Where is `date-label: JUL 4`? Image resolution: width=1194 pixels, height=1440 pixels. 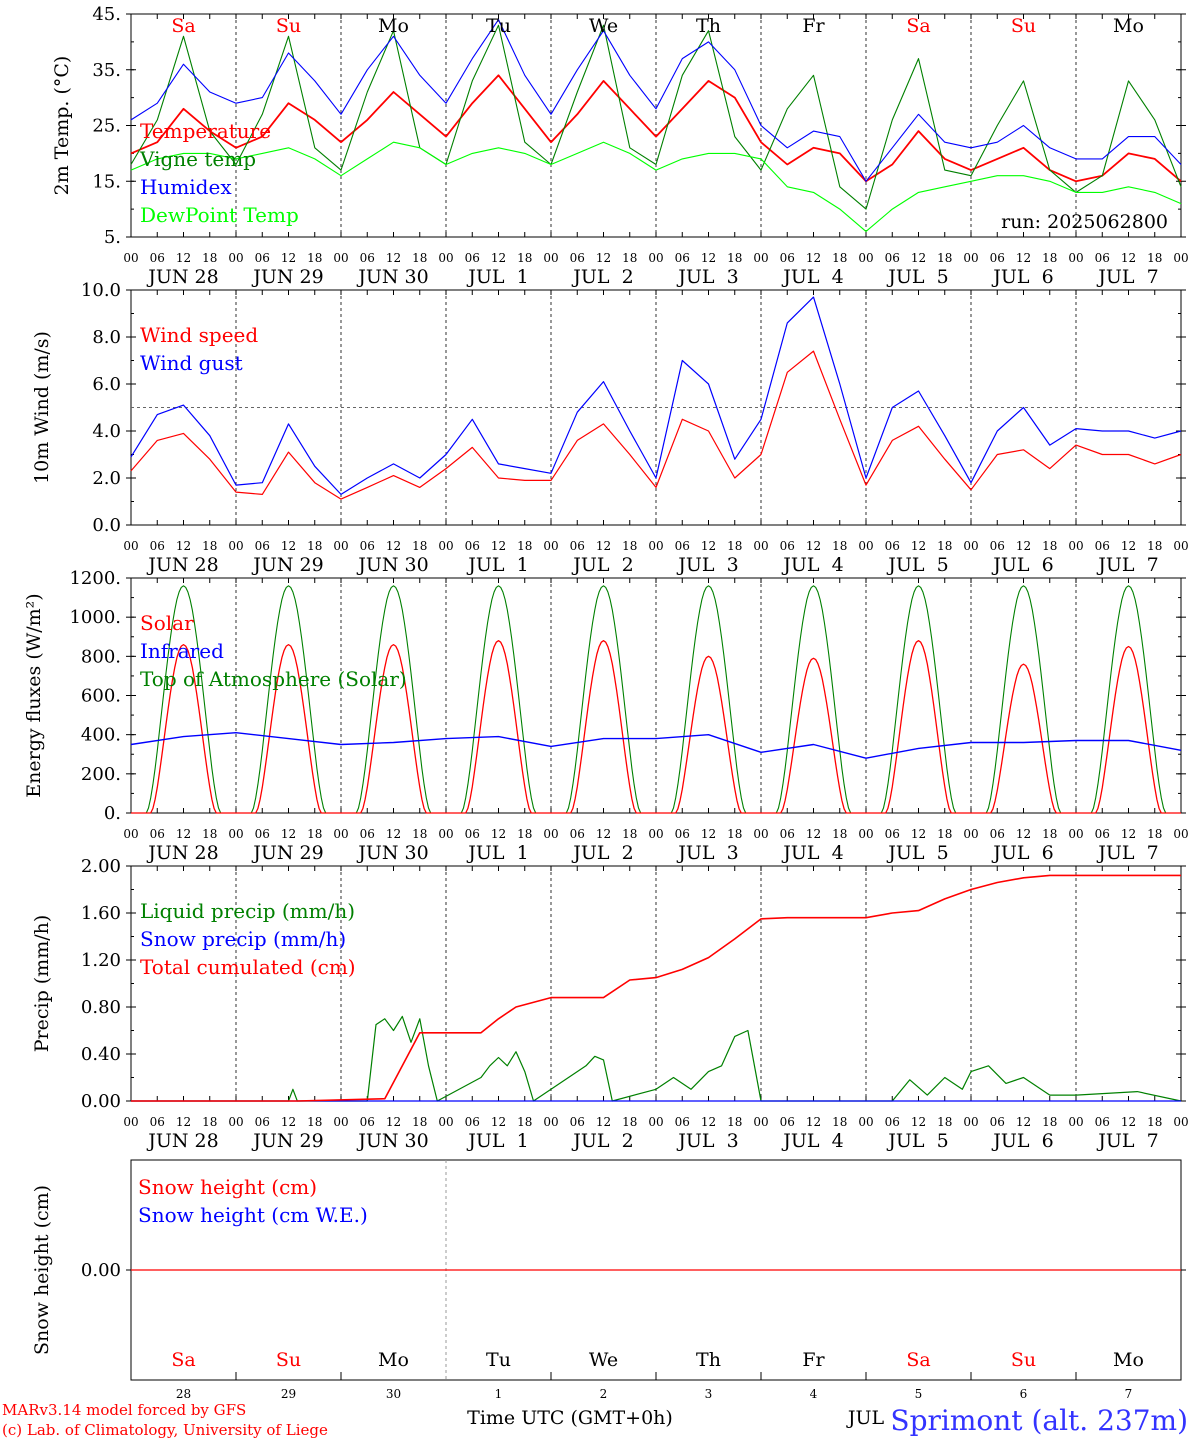
date-label: JUL 4 is located at coordinates (812, 853).